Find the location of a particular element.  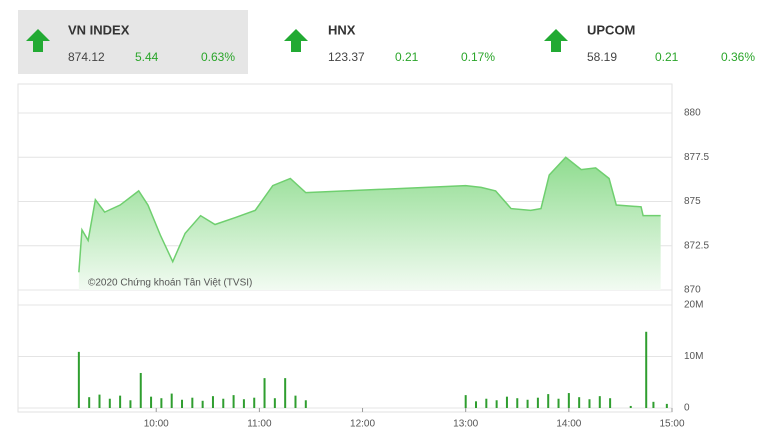

y-tick-label: 880 is located at coordinates (692, 113).